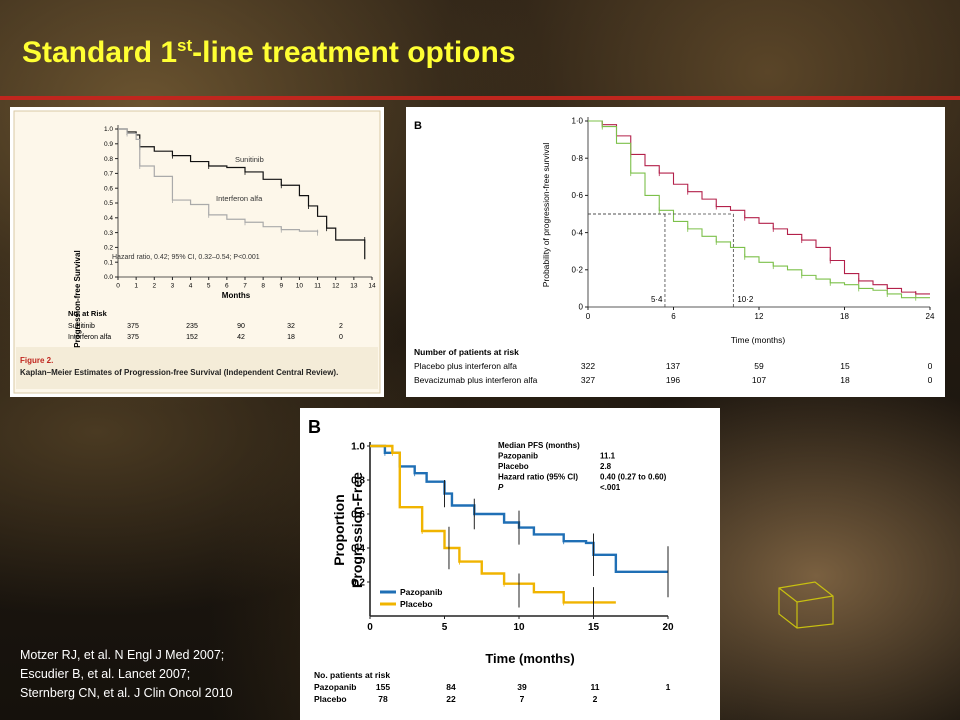  I want to click on stats-label: P, so click(501, 487).